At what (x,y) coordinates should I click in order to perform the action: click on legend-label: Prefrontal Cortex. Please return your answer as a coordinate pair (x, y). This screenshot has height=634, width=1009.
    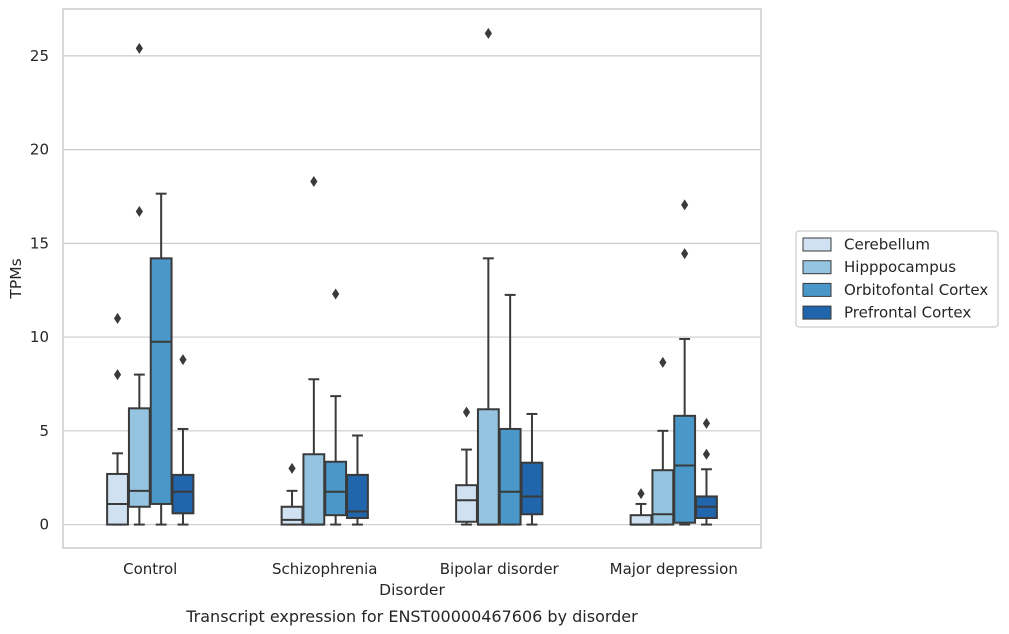
    Looking at the image, I should click on (907, 313).